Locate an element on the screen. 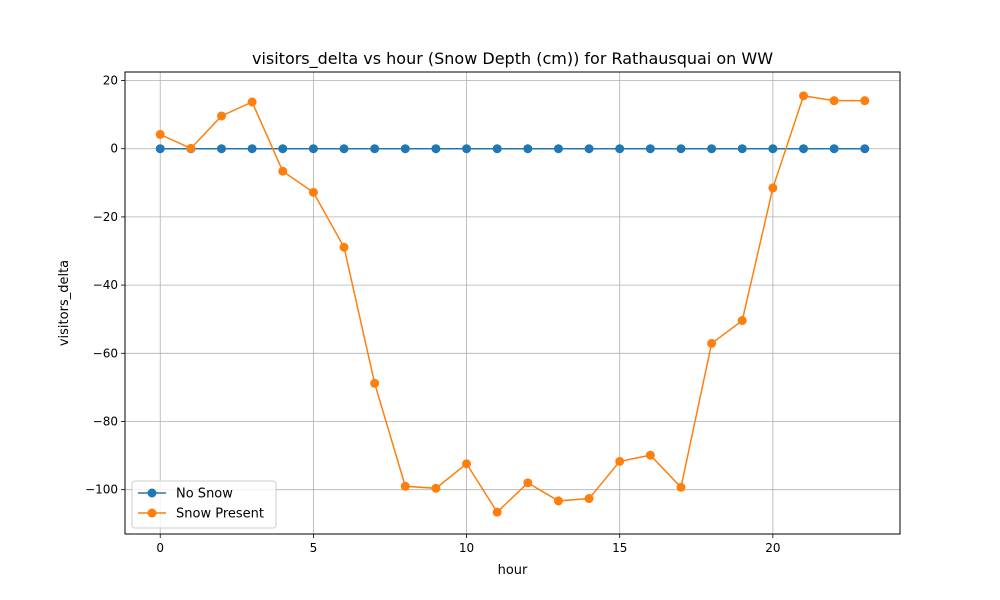 The image size is (1000, 600). y-tick-label: 20 is located at coordinates (110, 81).